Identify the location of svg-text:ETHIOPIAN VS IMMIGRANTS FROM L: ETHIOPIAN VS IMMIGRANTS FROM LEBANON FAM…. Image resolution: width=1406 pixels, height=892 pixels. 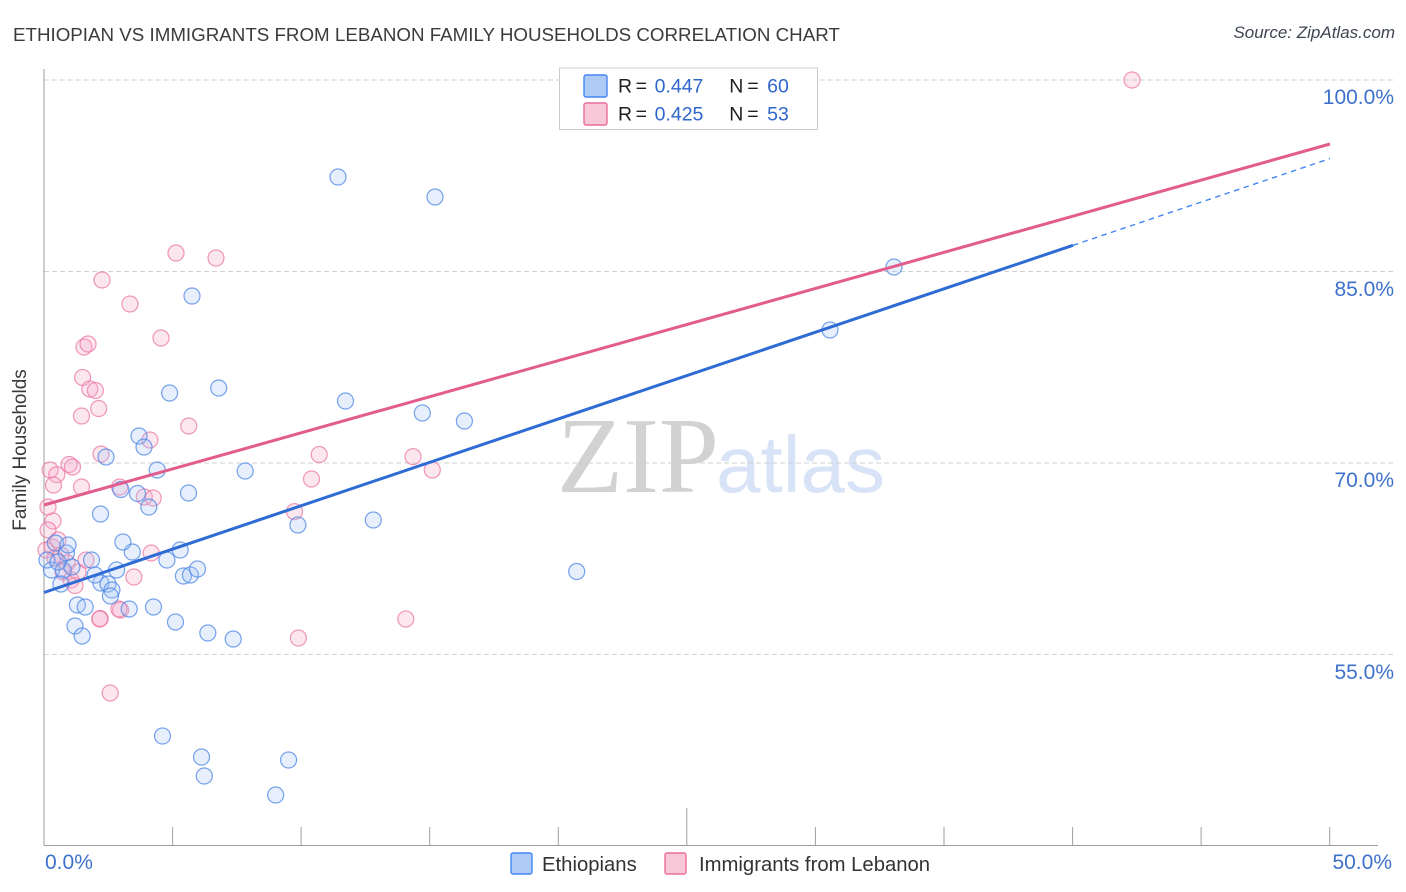
(426, 34).